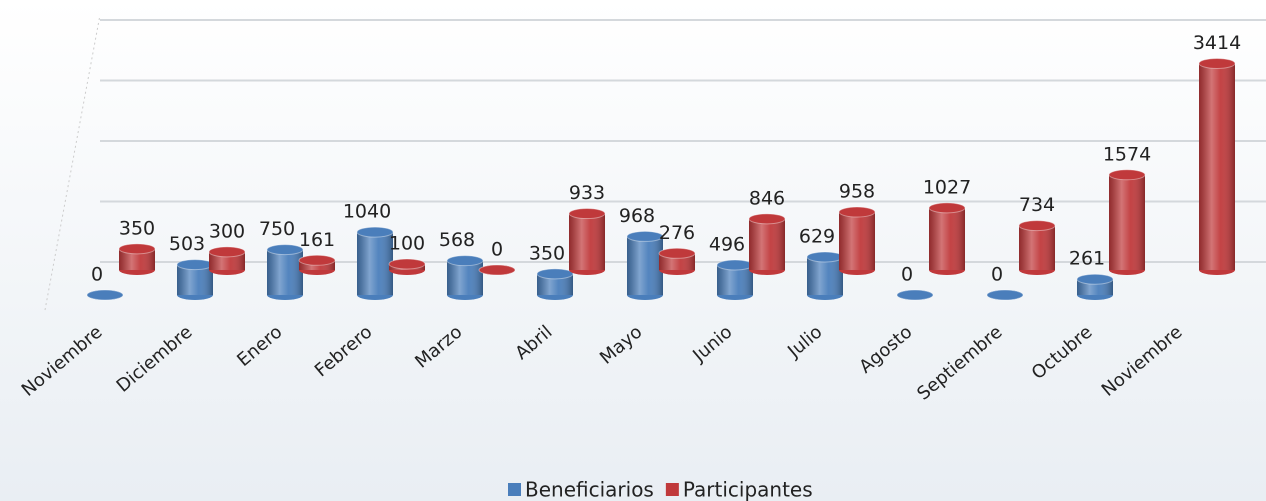 Image resolution: width=1266 pixels, height=501 pixels. I want to click on value-label: 958, so click(857, 192).